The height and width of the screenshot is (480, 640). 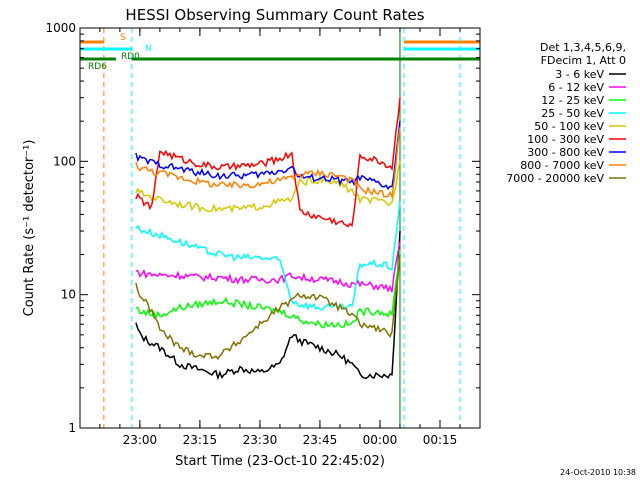 What do you see at coordinates (64, 161) in the screenshot?
I see `y-tick-label: 100` at bounding box center [64, 161].